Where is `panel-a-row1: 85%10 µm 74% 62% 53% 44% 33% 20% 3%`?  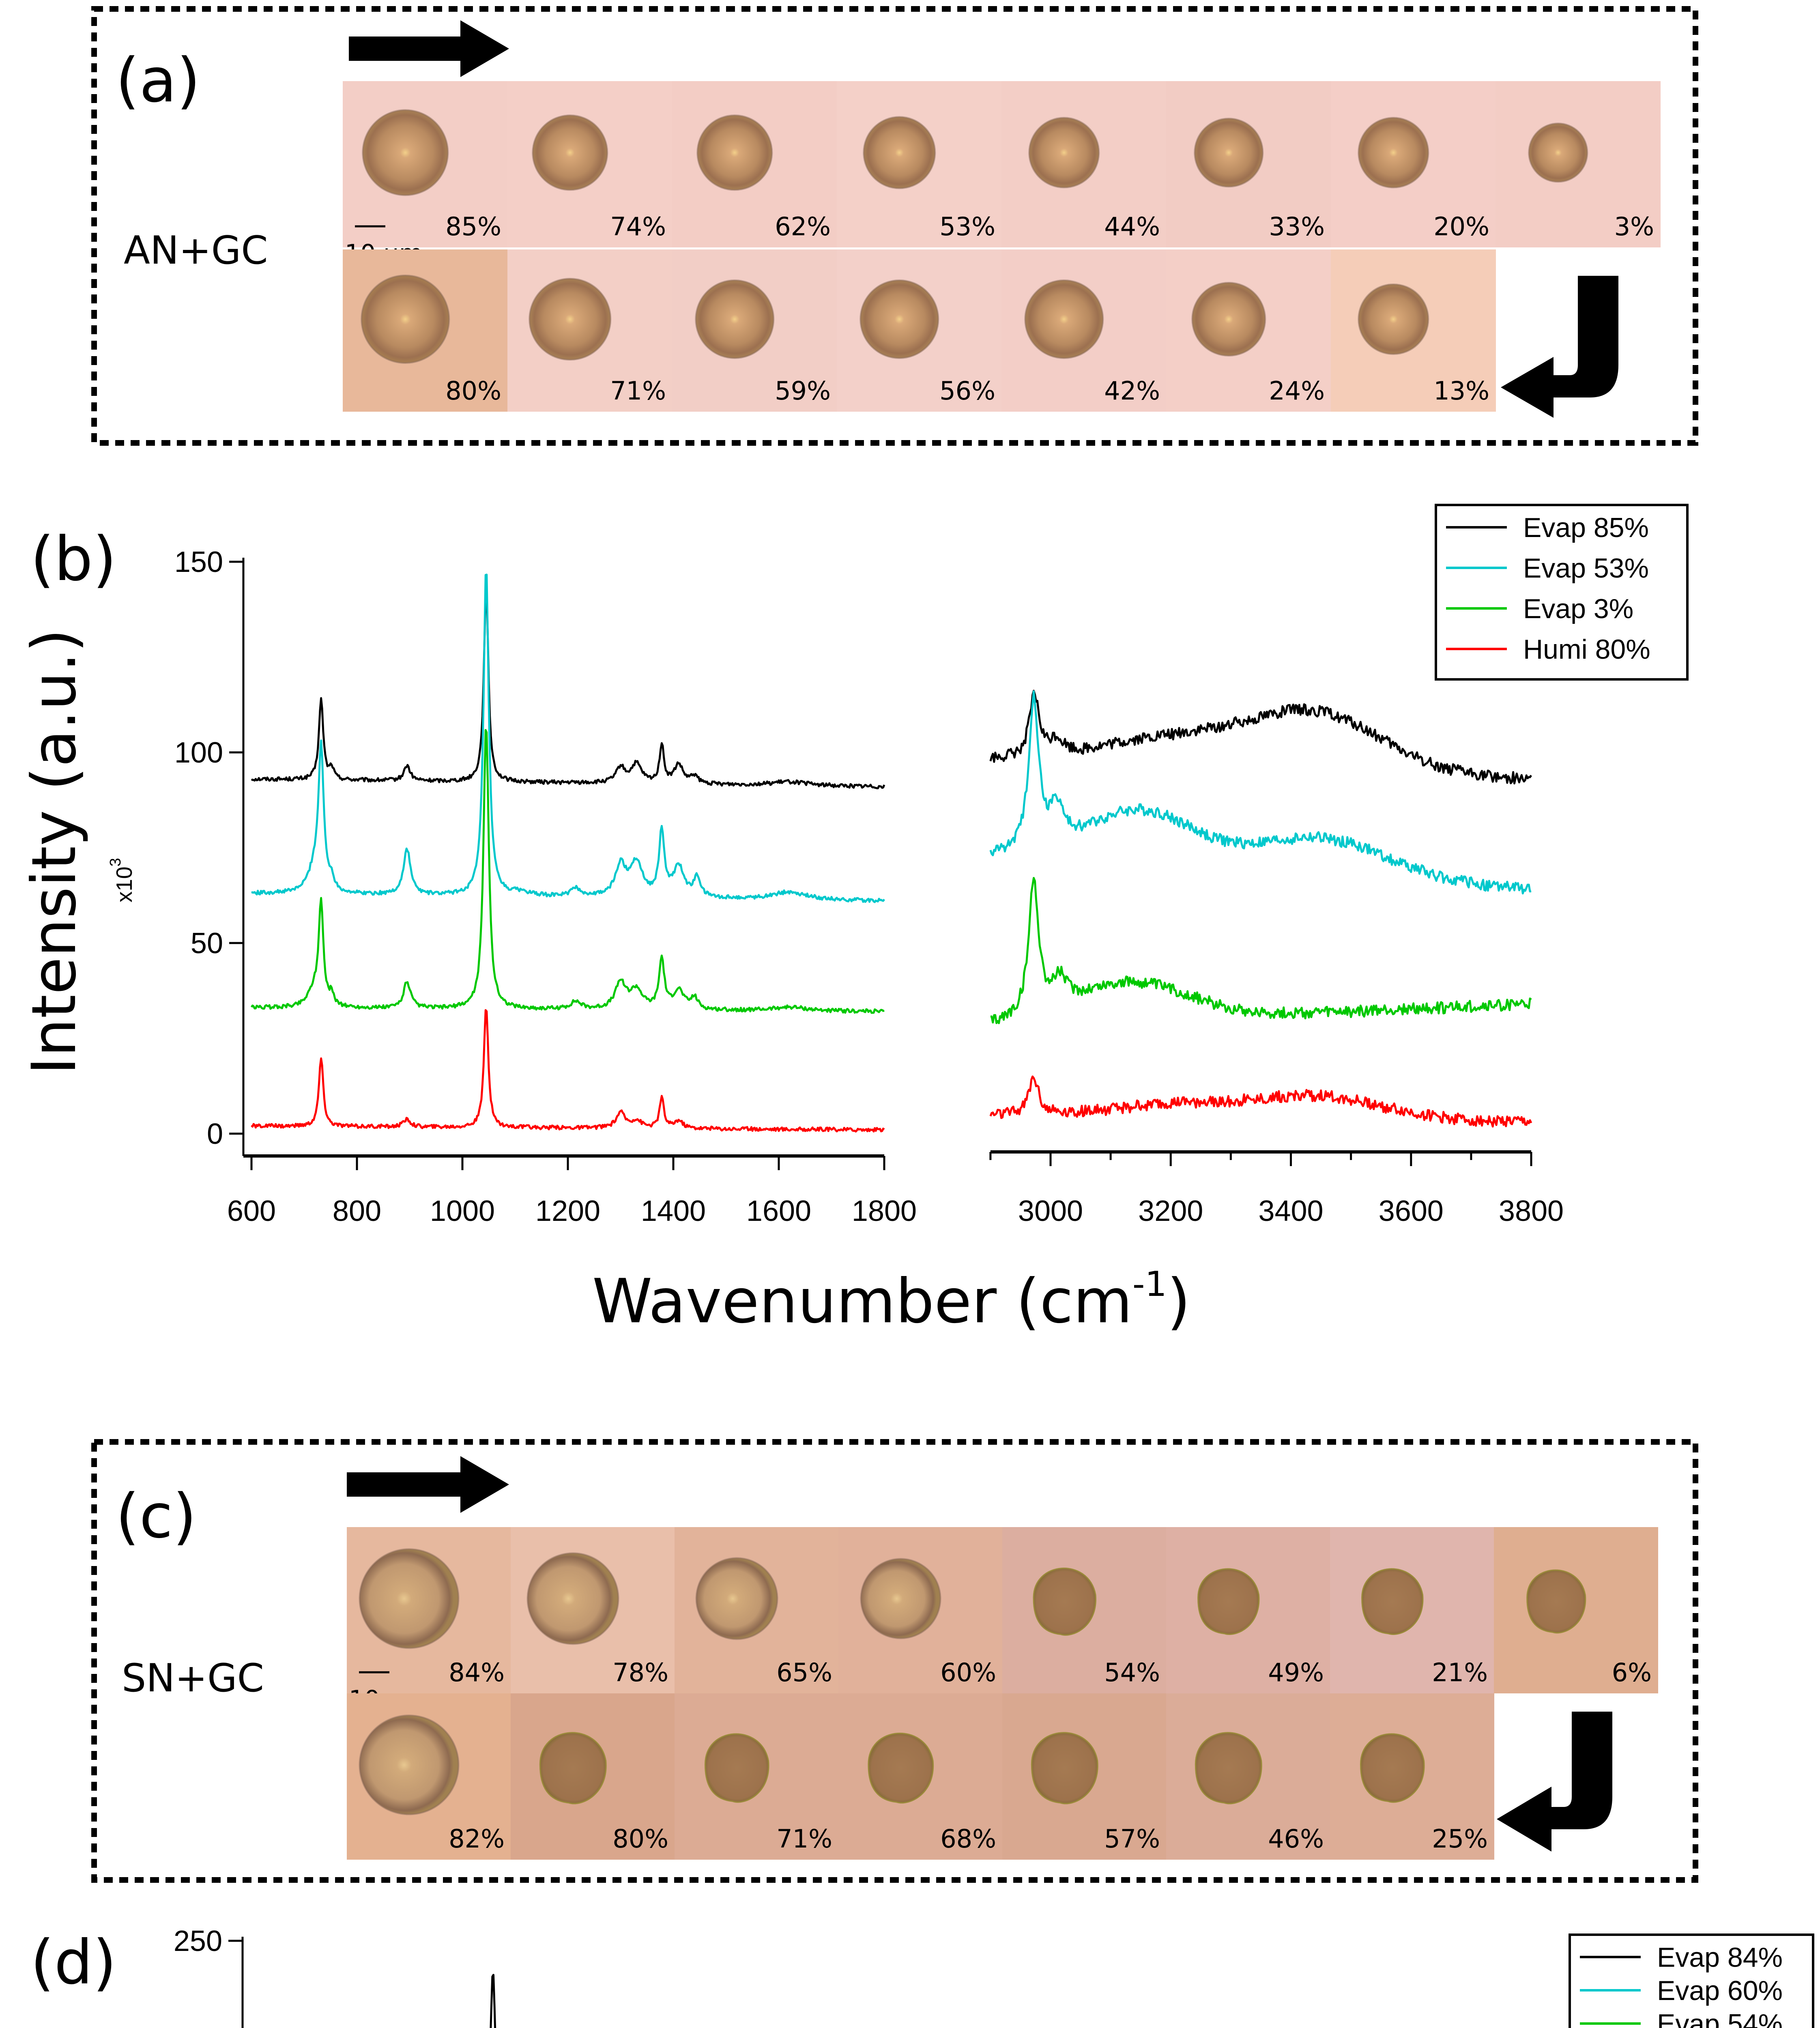 panel-a-row1: 85%10 µm 74% 62% 53% 44% 33% 20% 3% is located at coordinates (1002, 174).